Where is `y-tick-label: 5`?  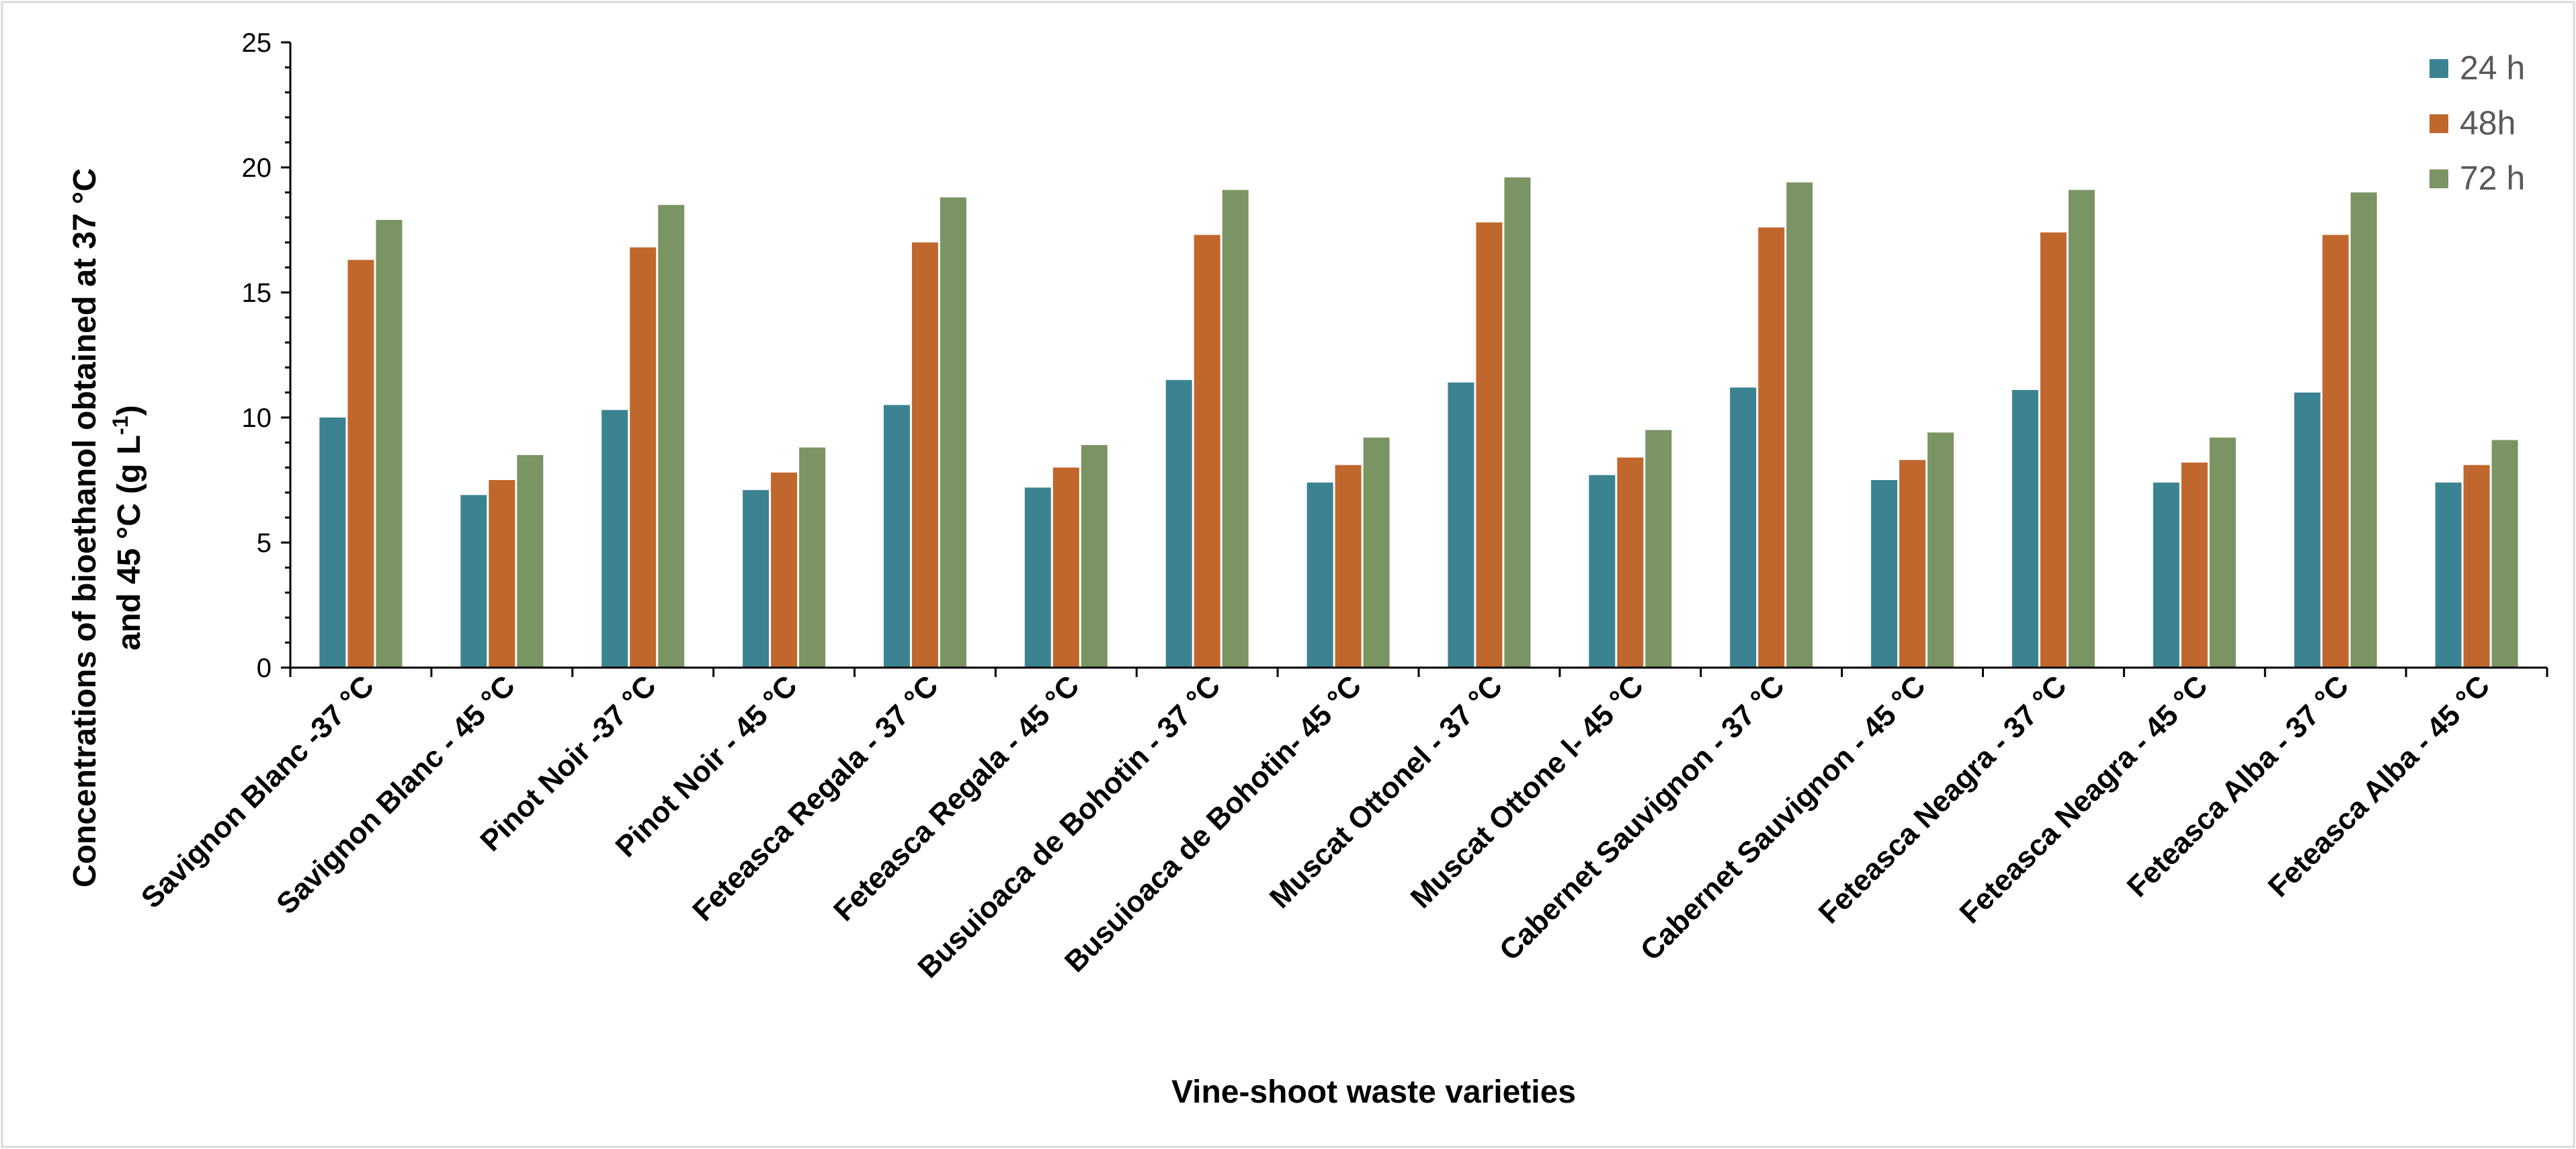 y-tick-label: 5 is located at coordinates (264, 543).